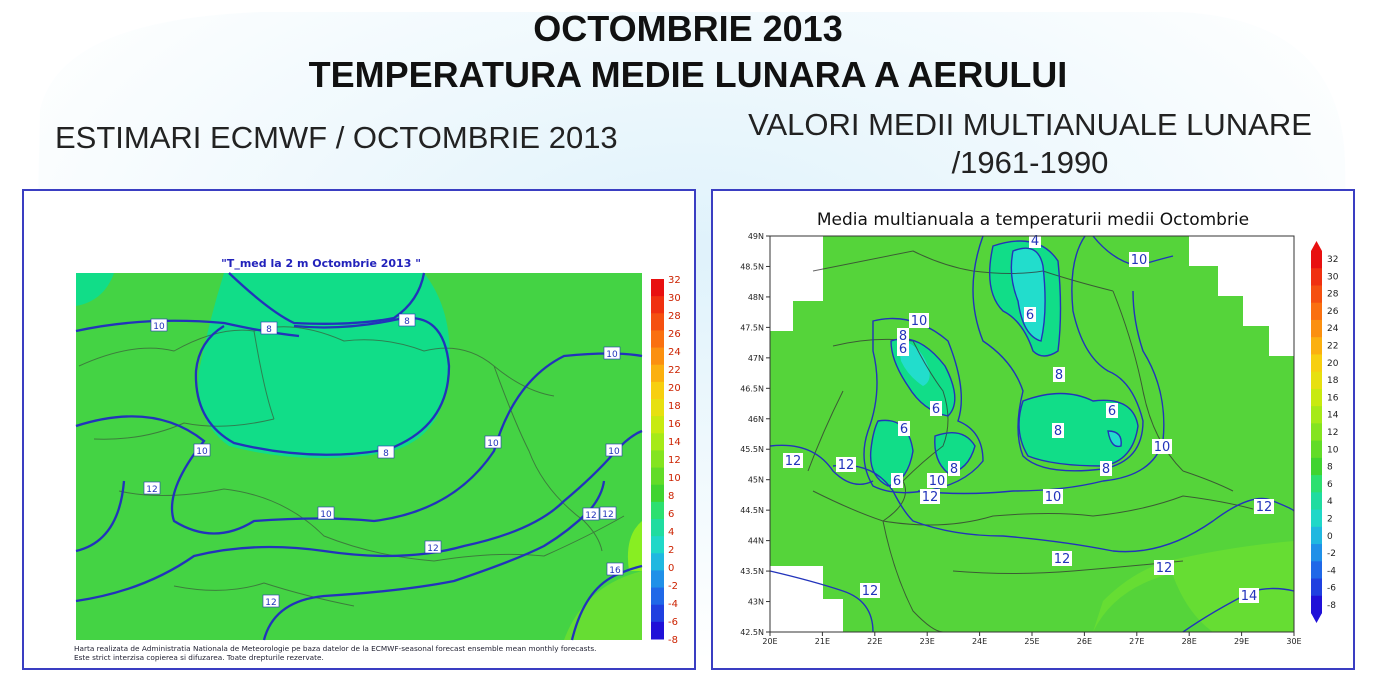  Describe the element at coordinates (1333, 295) in the screenshot. I see `multiannual-colorbar-tick-label: 28` at that location.